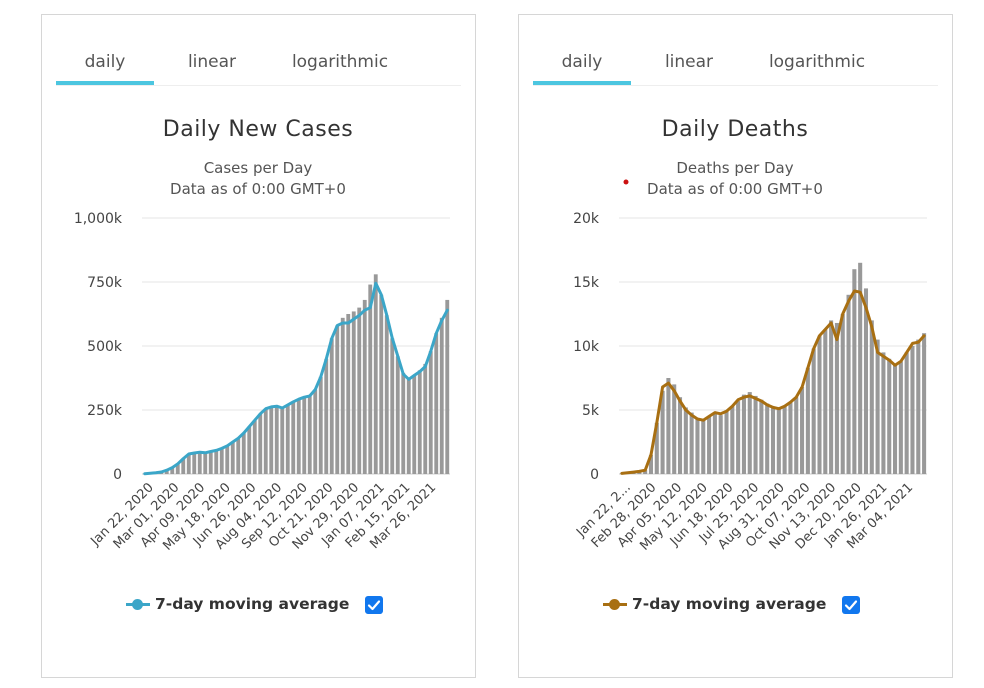  Describe the element at coordinates (586, 283) in the screenshot. I see `y-tick-label: 15k` at that location.